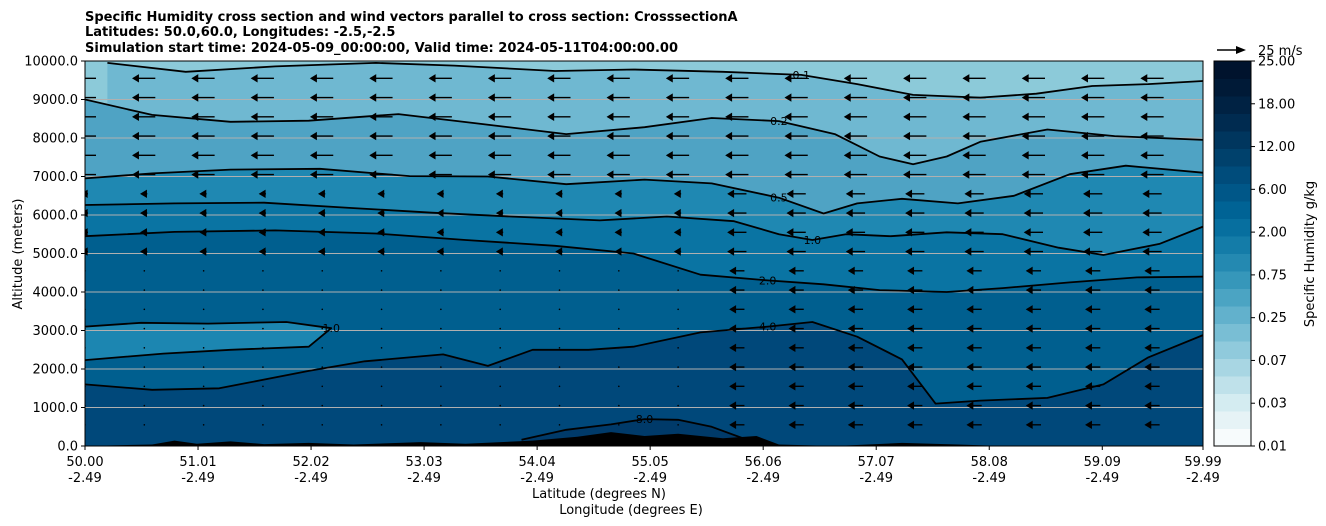  I want to click on contour-label: 4.0, so click(768, 327).